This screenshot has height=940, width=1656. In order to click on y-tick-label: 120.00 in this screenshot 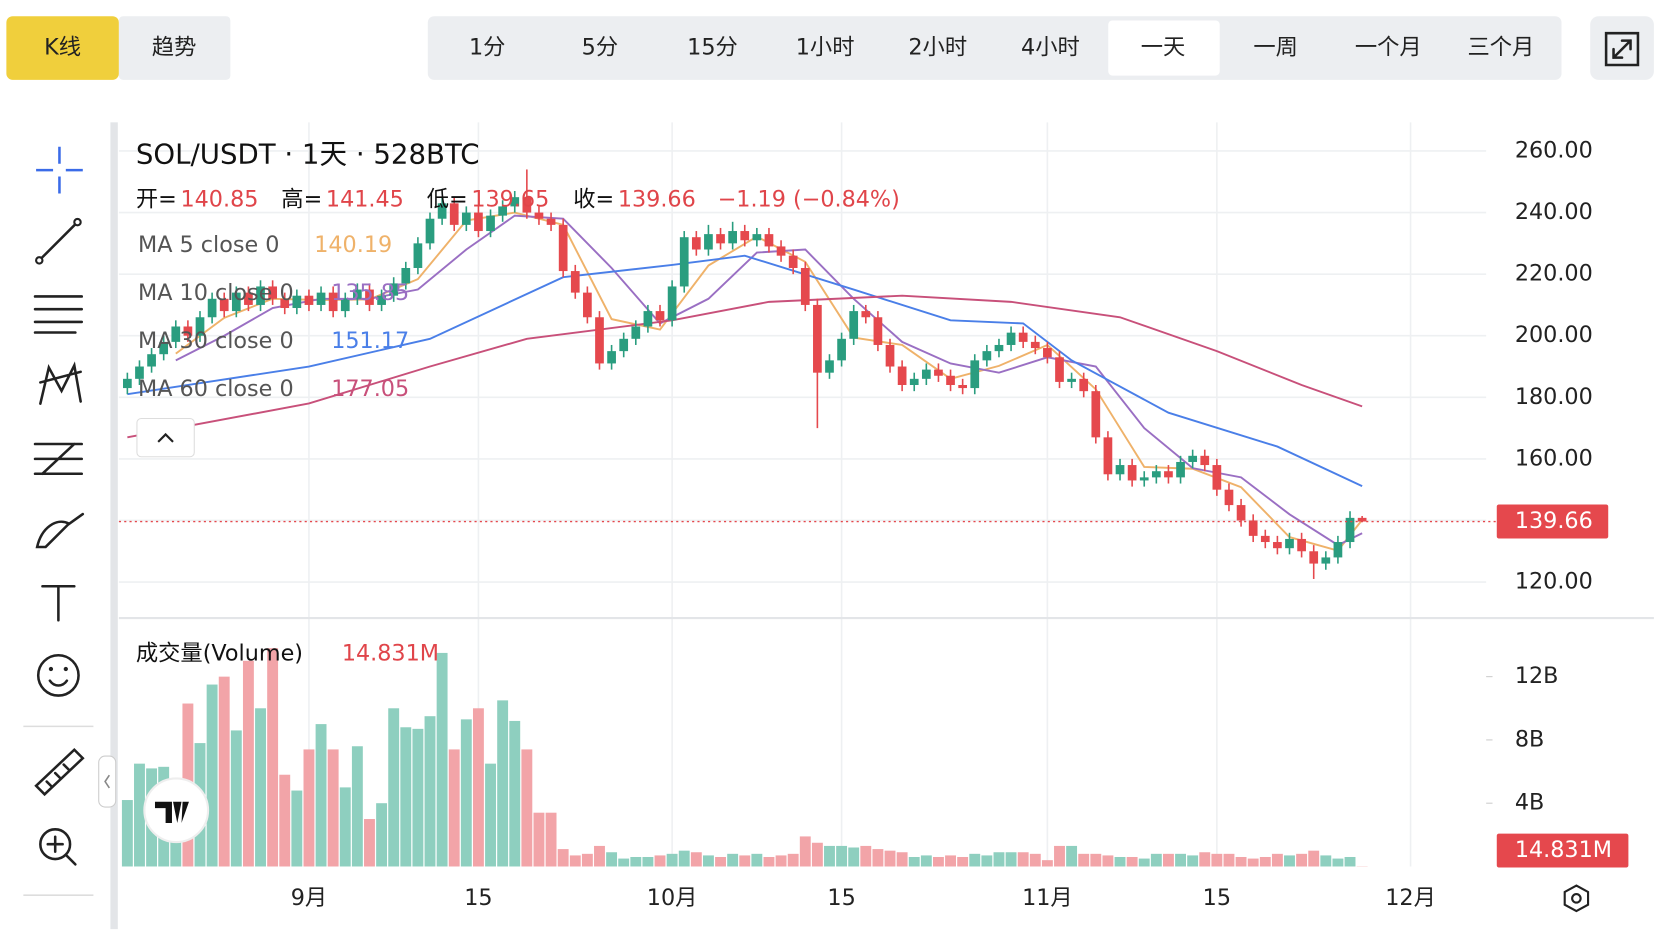, I will do `click(1554, 582)`.